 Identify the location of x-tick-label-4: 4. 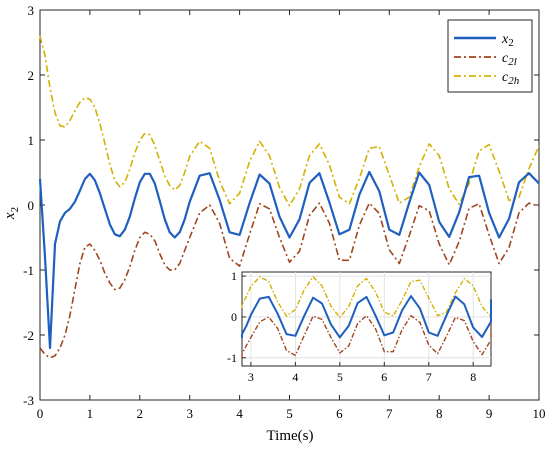
(239, 413).